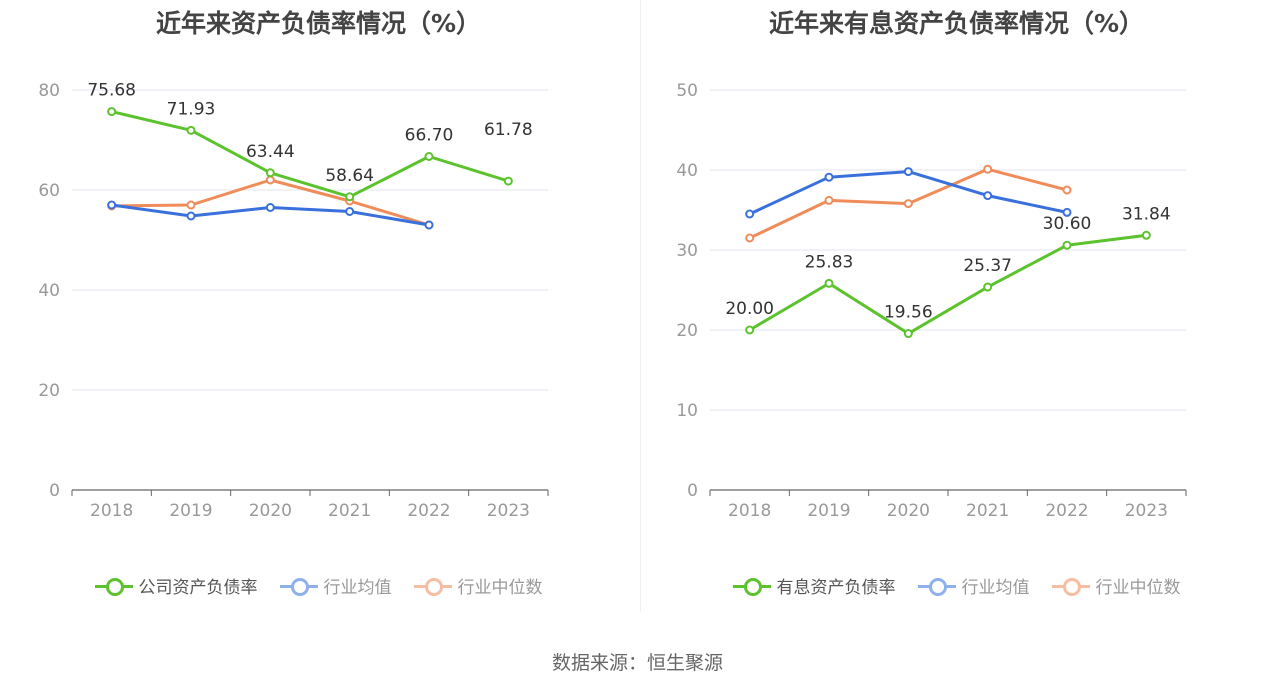 The height and width of the screenshot is (688, 1275). What do you see at coordinates (749, 309) in the screenshot?
I see `data-label: 20.00` at bounding box center [749, 309].